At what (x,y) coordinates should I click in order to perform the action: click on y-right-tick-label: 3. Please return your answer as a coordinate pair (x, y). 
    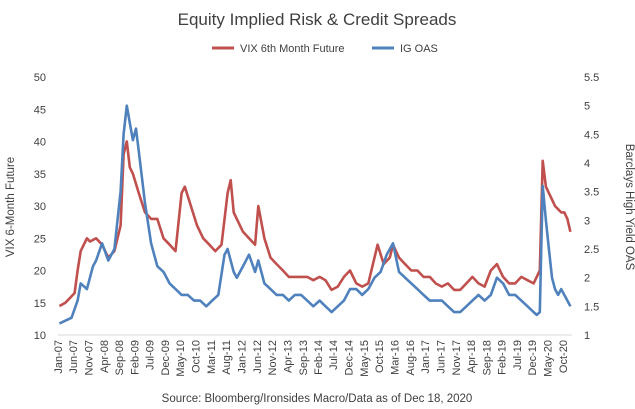
    Looking at the image, I should click on (587, 221).